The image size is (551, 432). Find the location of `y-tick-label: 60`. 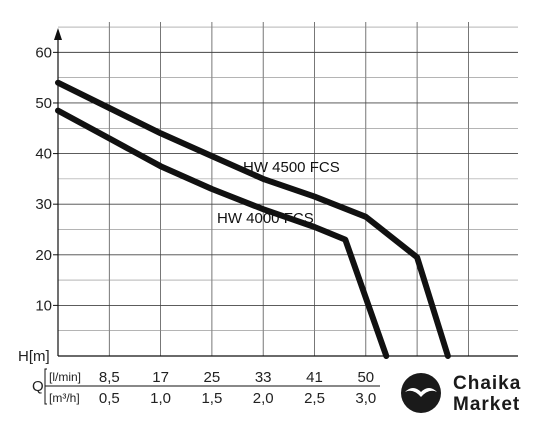

y-tick-label: 60 is located at coordinates (43, 52).